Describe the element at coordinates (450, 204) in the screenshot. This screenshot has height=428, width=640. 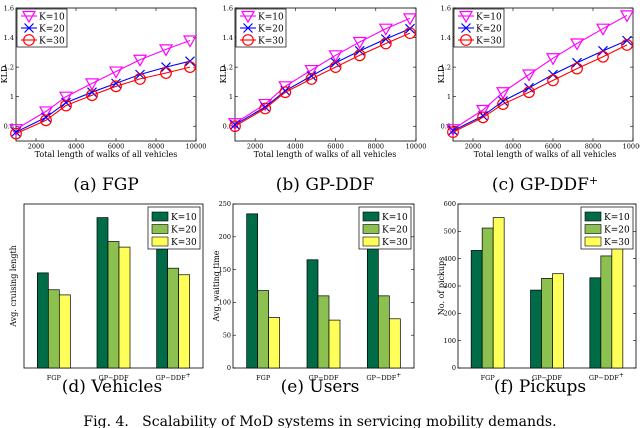
I see `y-tick-label: 600` at that location.